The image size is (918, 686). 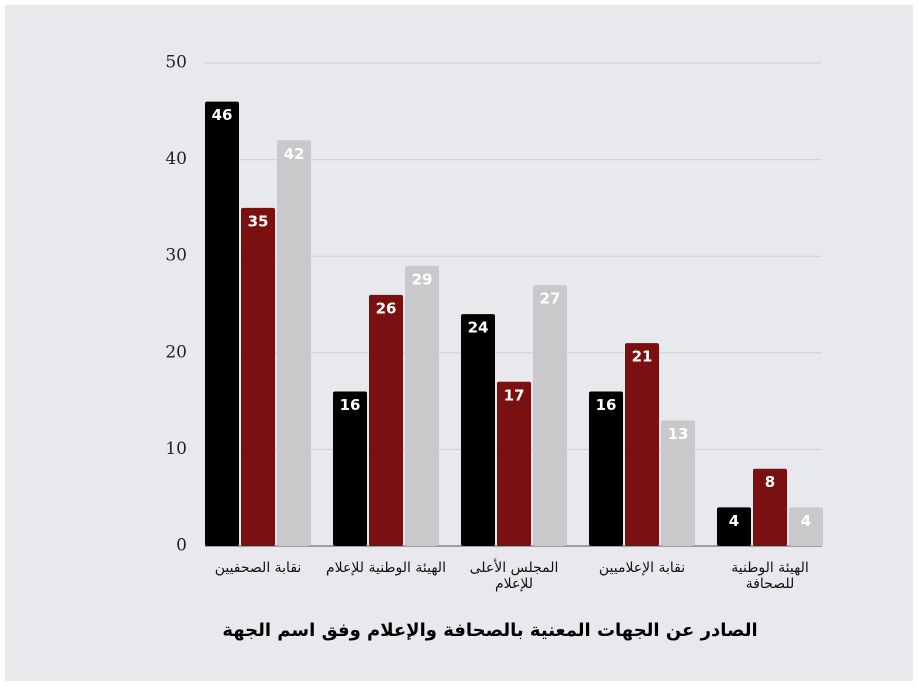 What do you see at coordinates (678, 434) in the screenshot?
I see `value-label: 13` at bounding box center [678, 434].